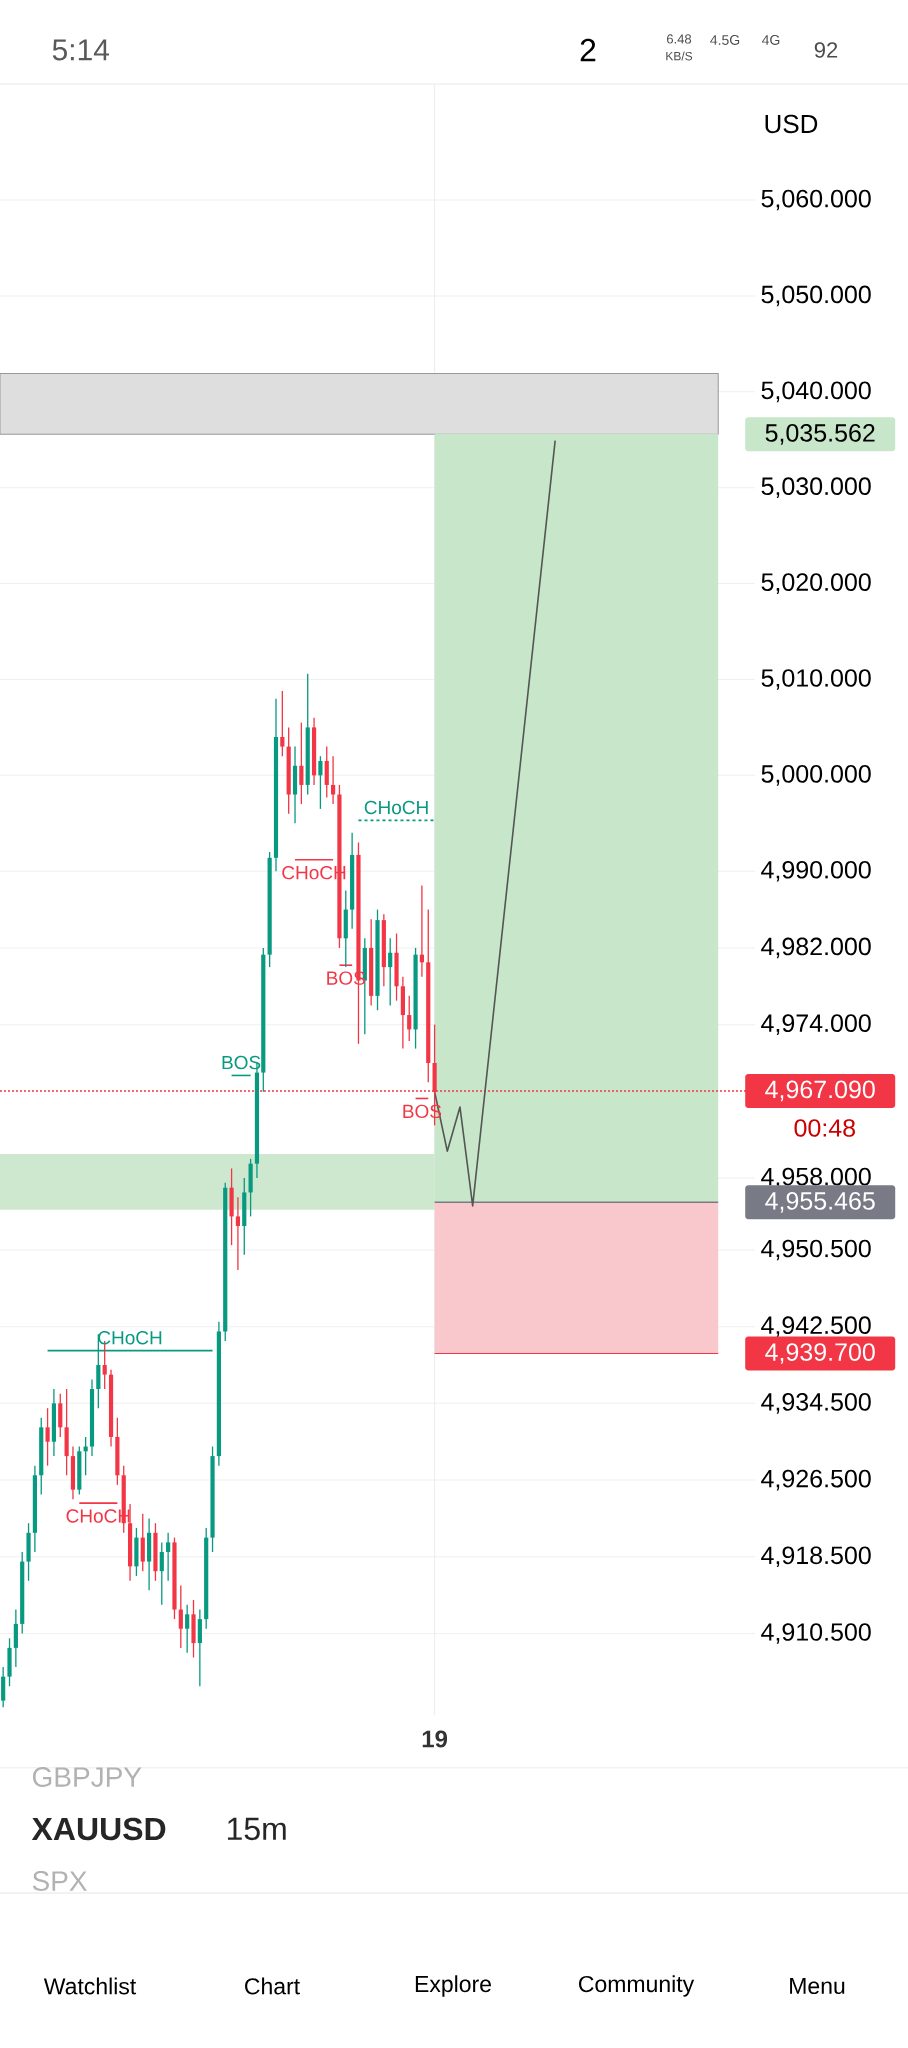 This screenshot has width=908, height=2048. Describe the element at coordinates (825, 1128) in the screenshot. I see `text: 00:48` at that location.